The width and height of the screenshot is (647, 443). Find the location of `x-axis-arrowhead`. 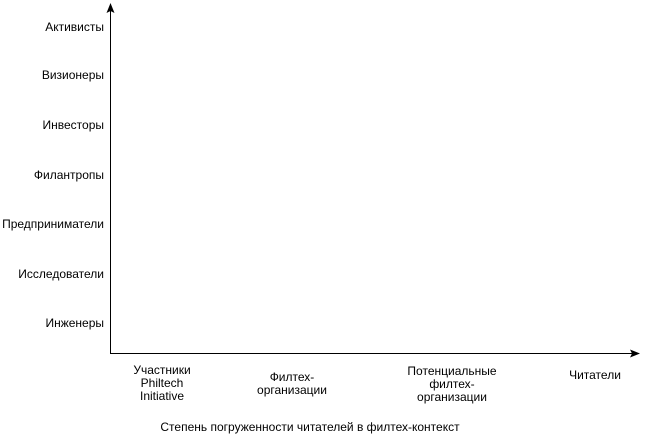

x-axis-arrowhead is located at coordinates (635, 353).